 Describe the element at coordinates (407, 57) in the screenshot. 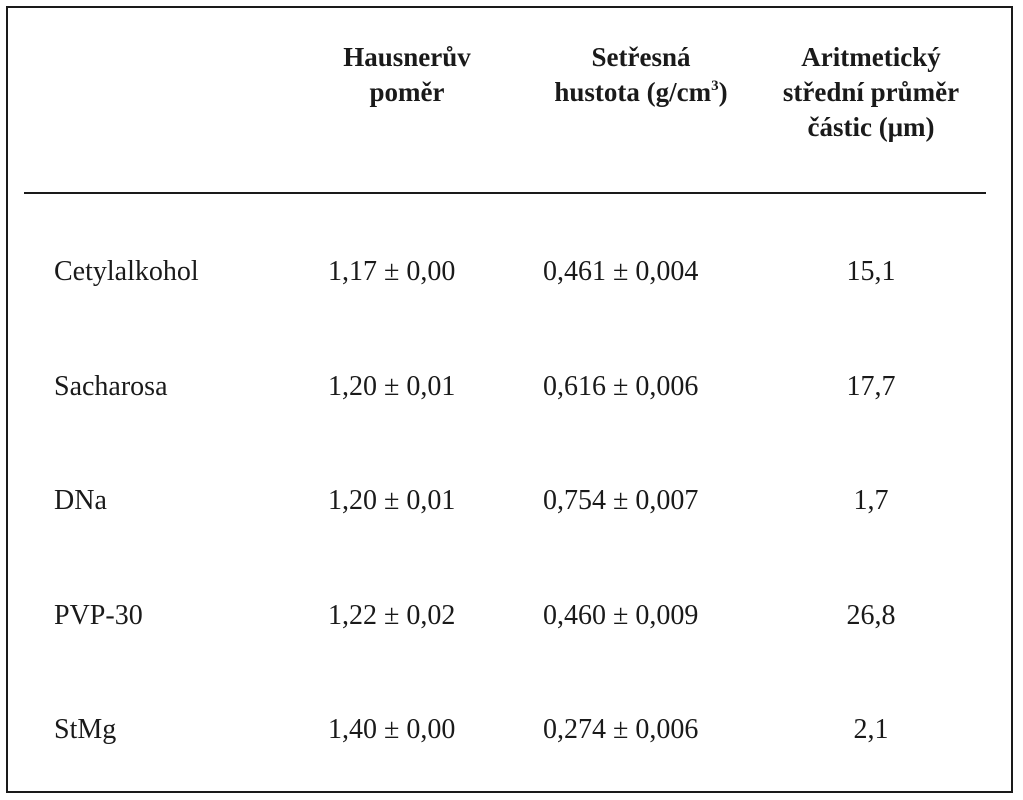

I see `header-line: Hausnerův` at that location.